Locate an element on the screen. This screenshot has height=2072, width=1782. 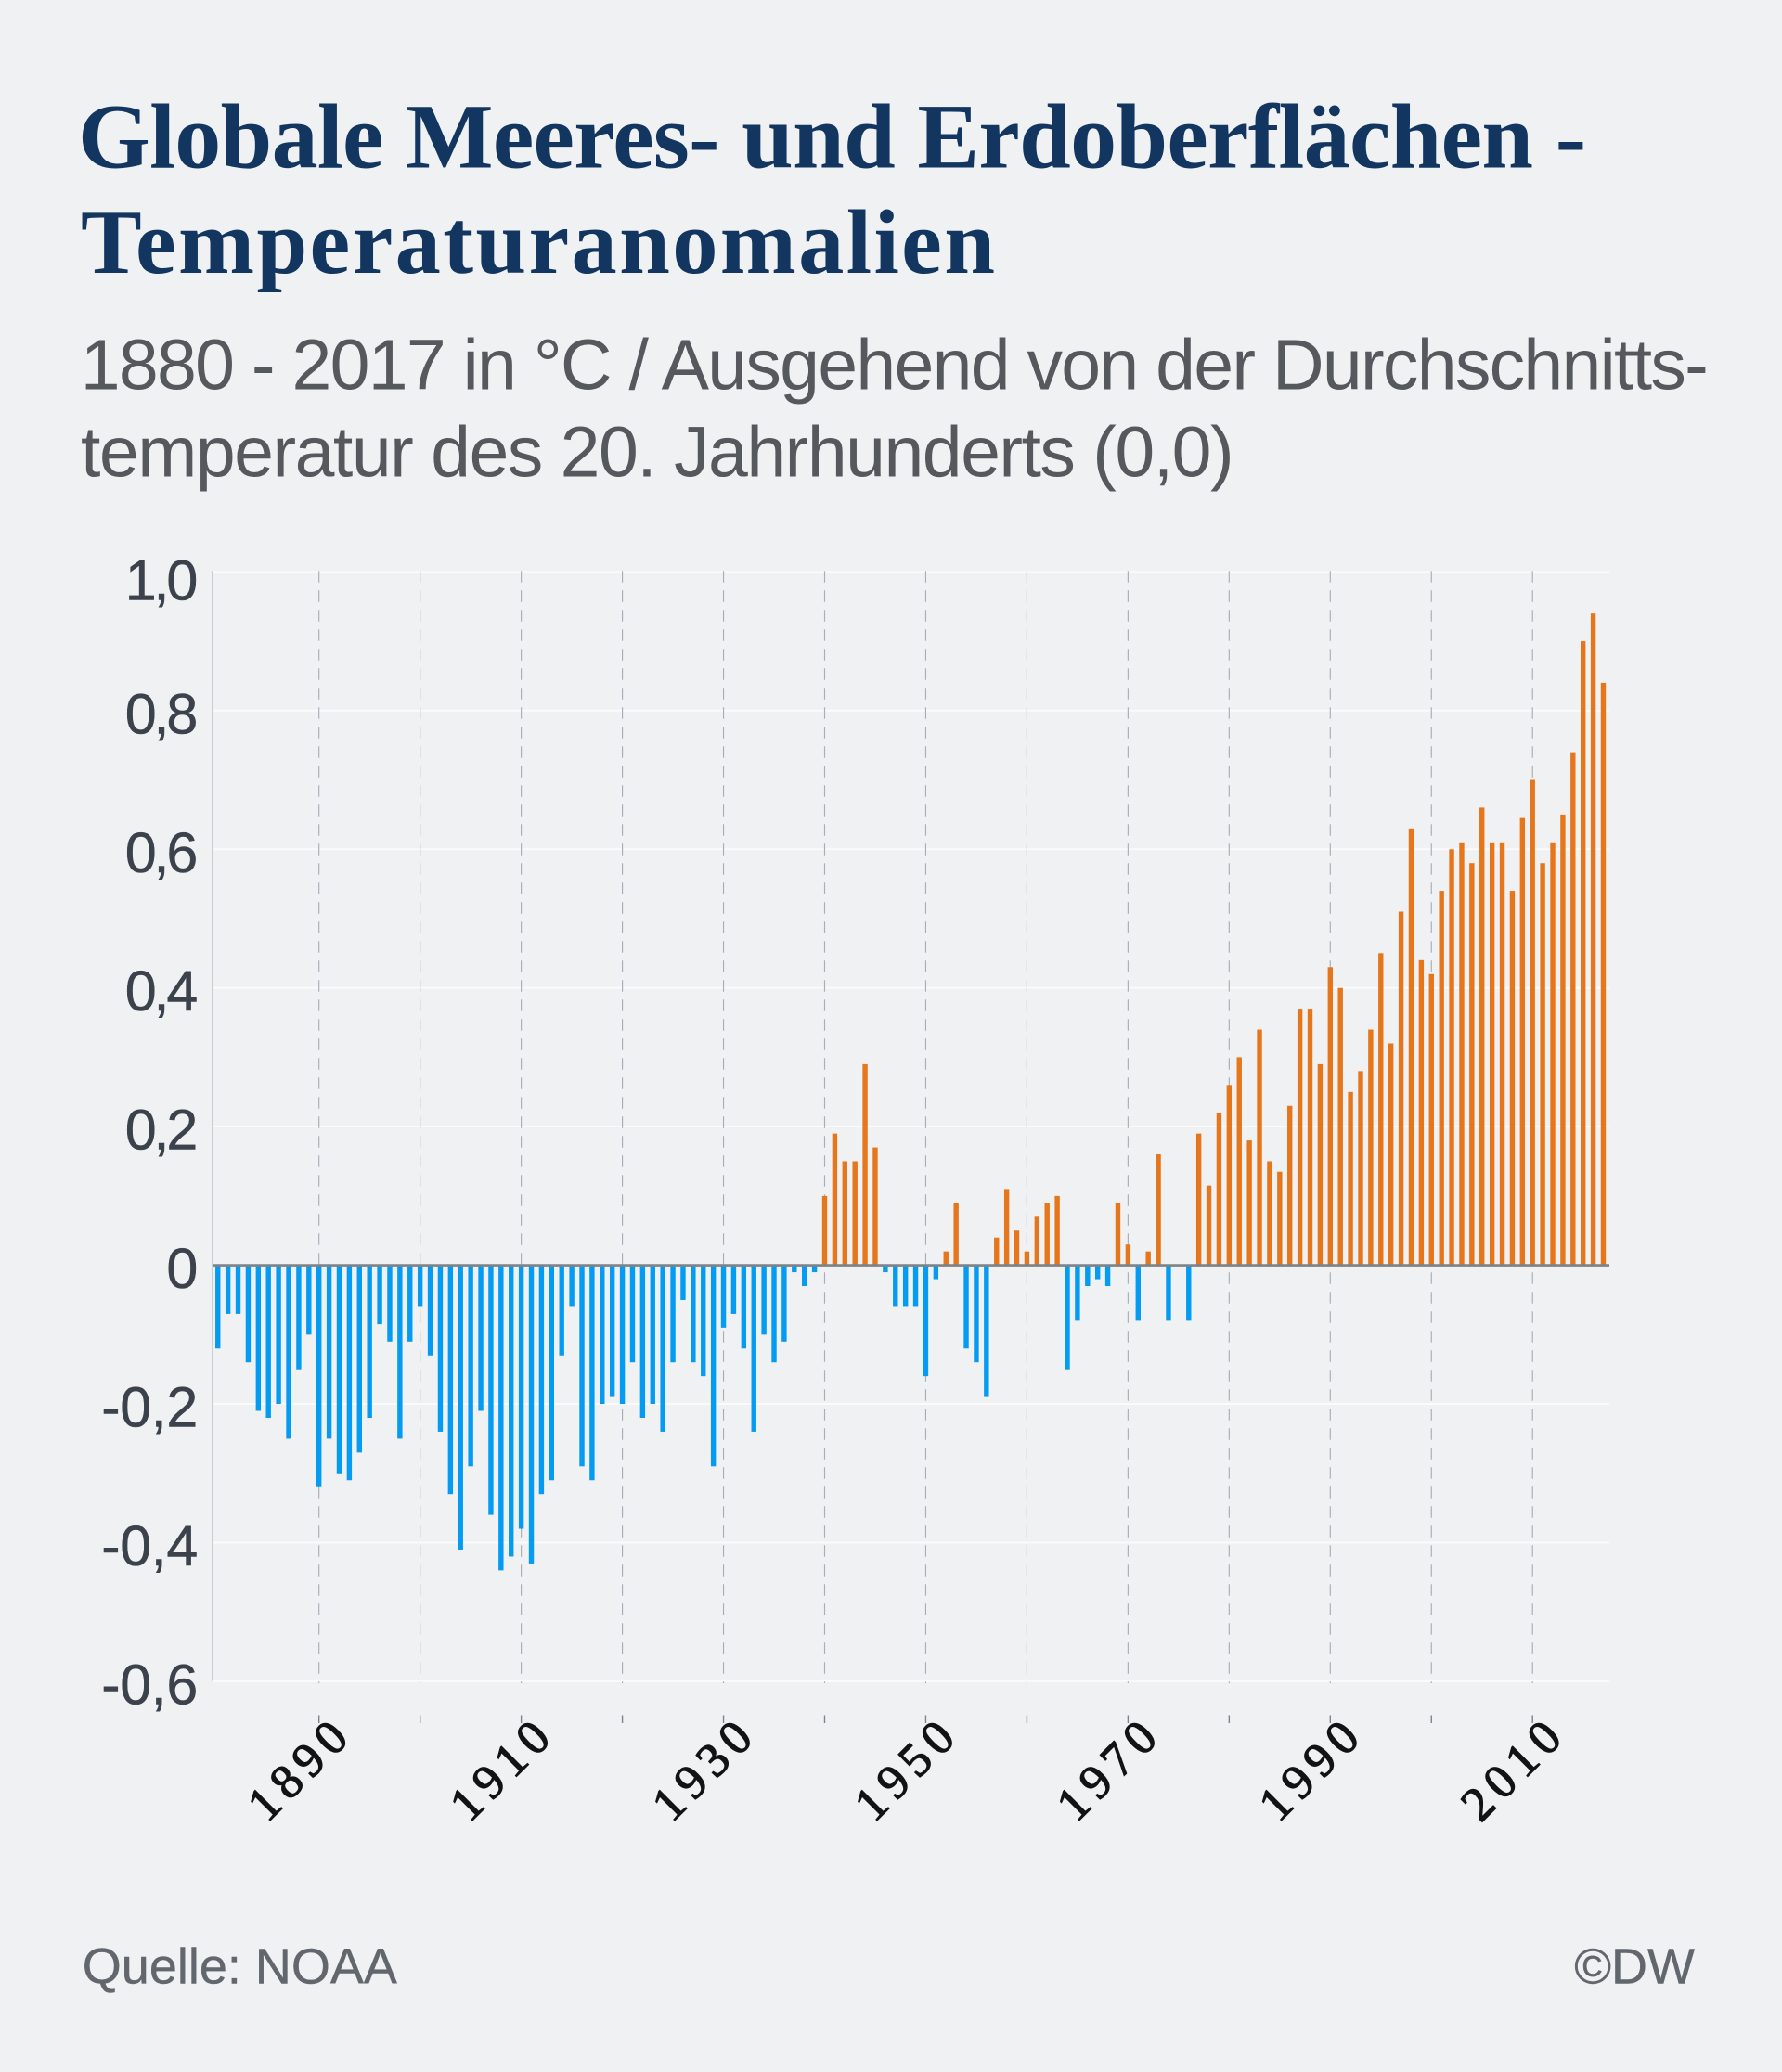
svg-text: Temperaturanomalien is located at coordinates (538, 242).